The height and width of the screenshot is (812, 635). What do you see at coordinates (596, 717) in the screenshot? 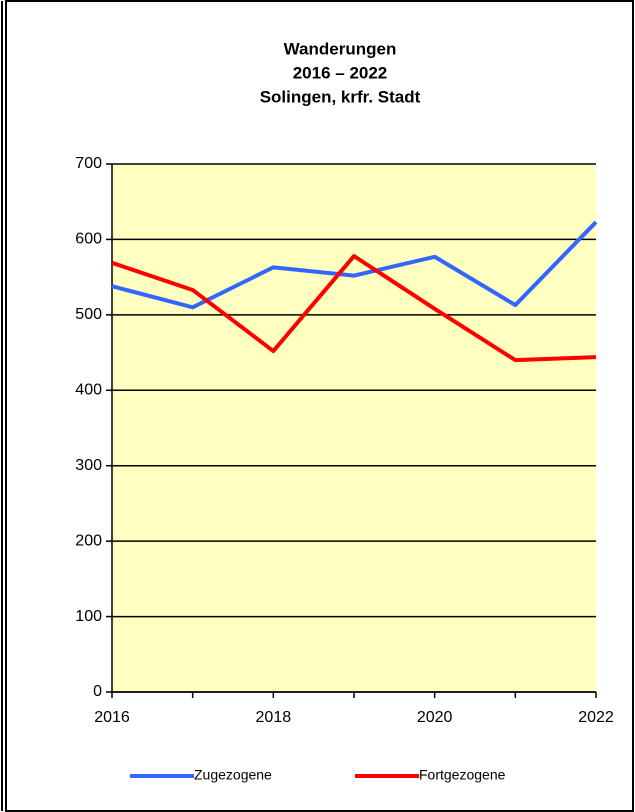
I see `x-tick-label: 2022` at bounding box center [596, 717].